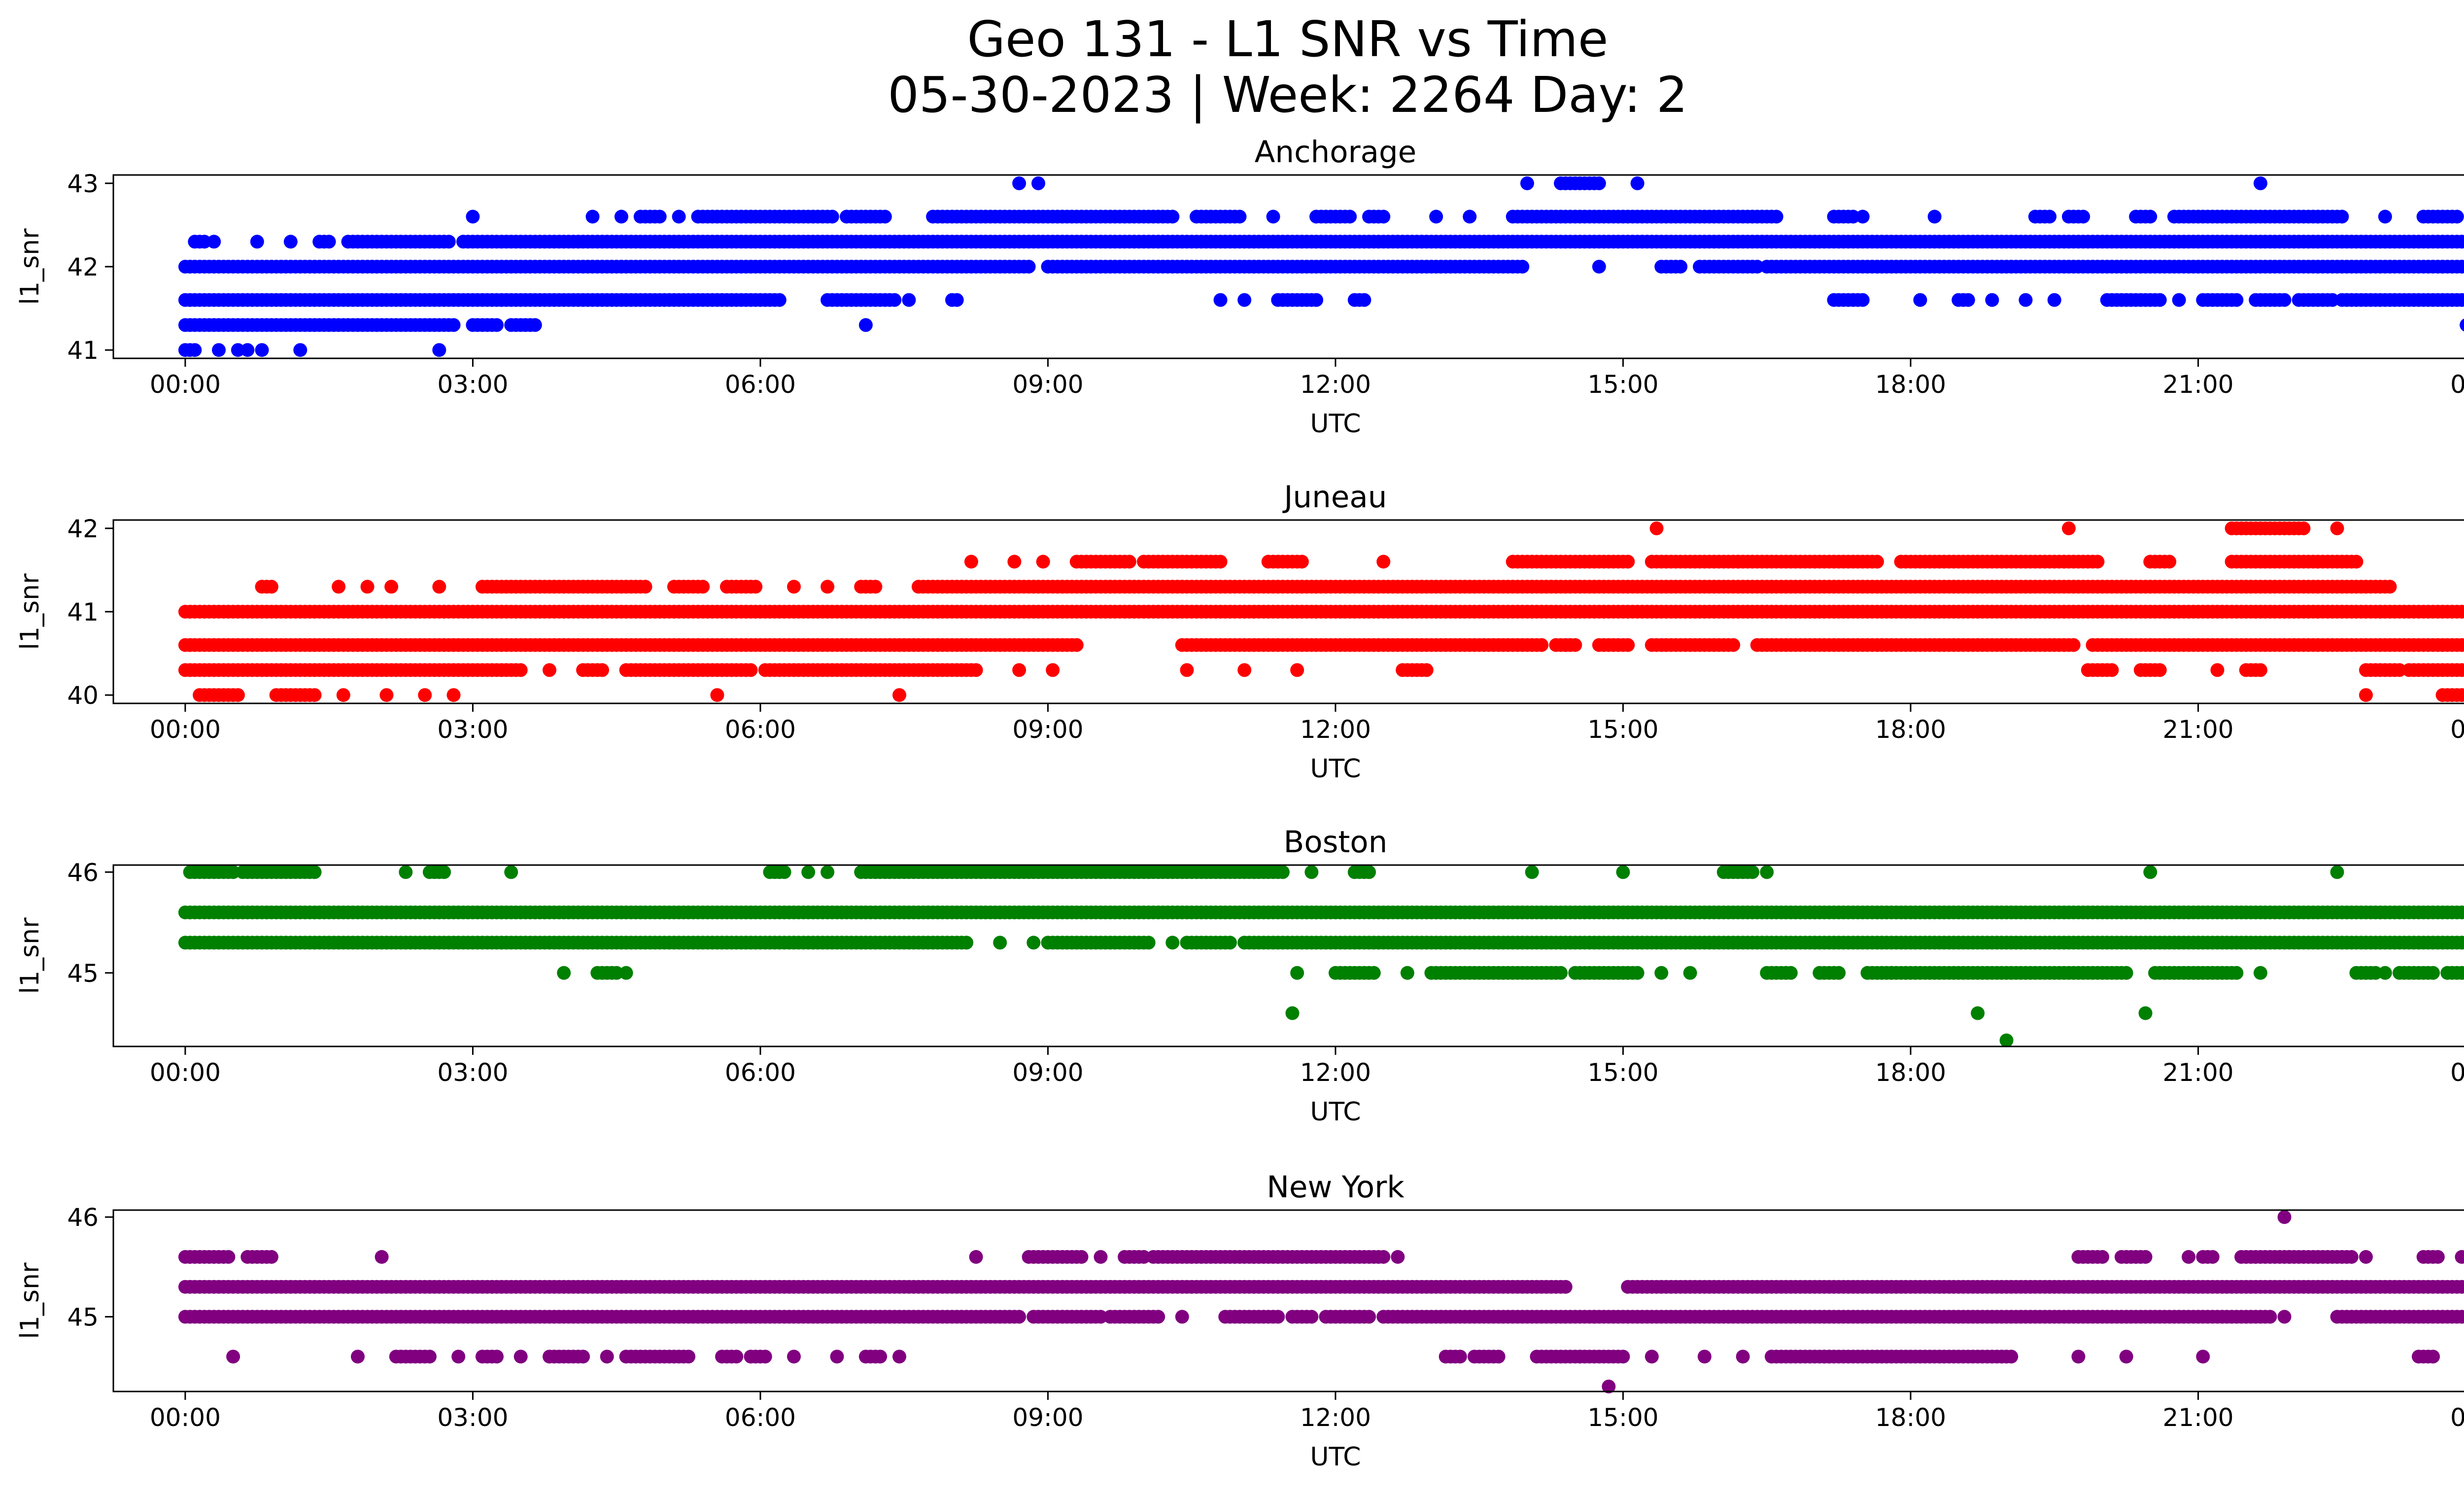 The image size is (2464, 1495). I want to click on y-tick-label: 43, so click(83, 184).